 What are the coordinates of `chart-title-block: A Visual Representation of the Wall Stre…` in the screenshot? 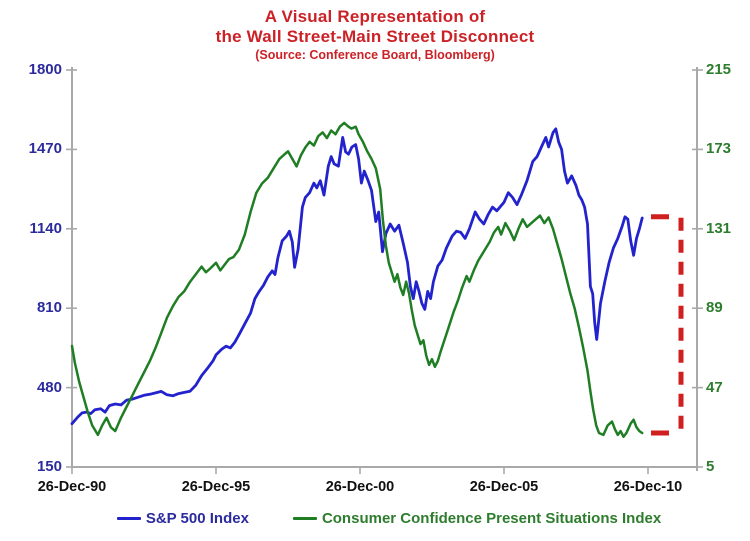 It's located at (375, 34).